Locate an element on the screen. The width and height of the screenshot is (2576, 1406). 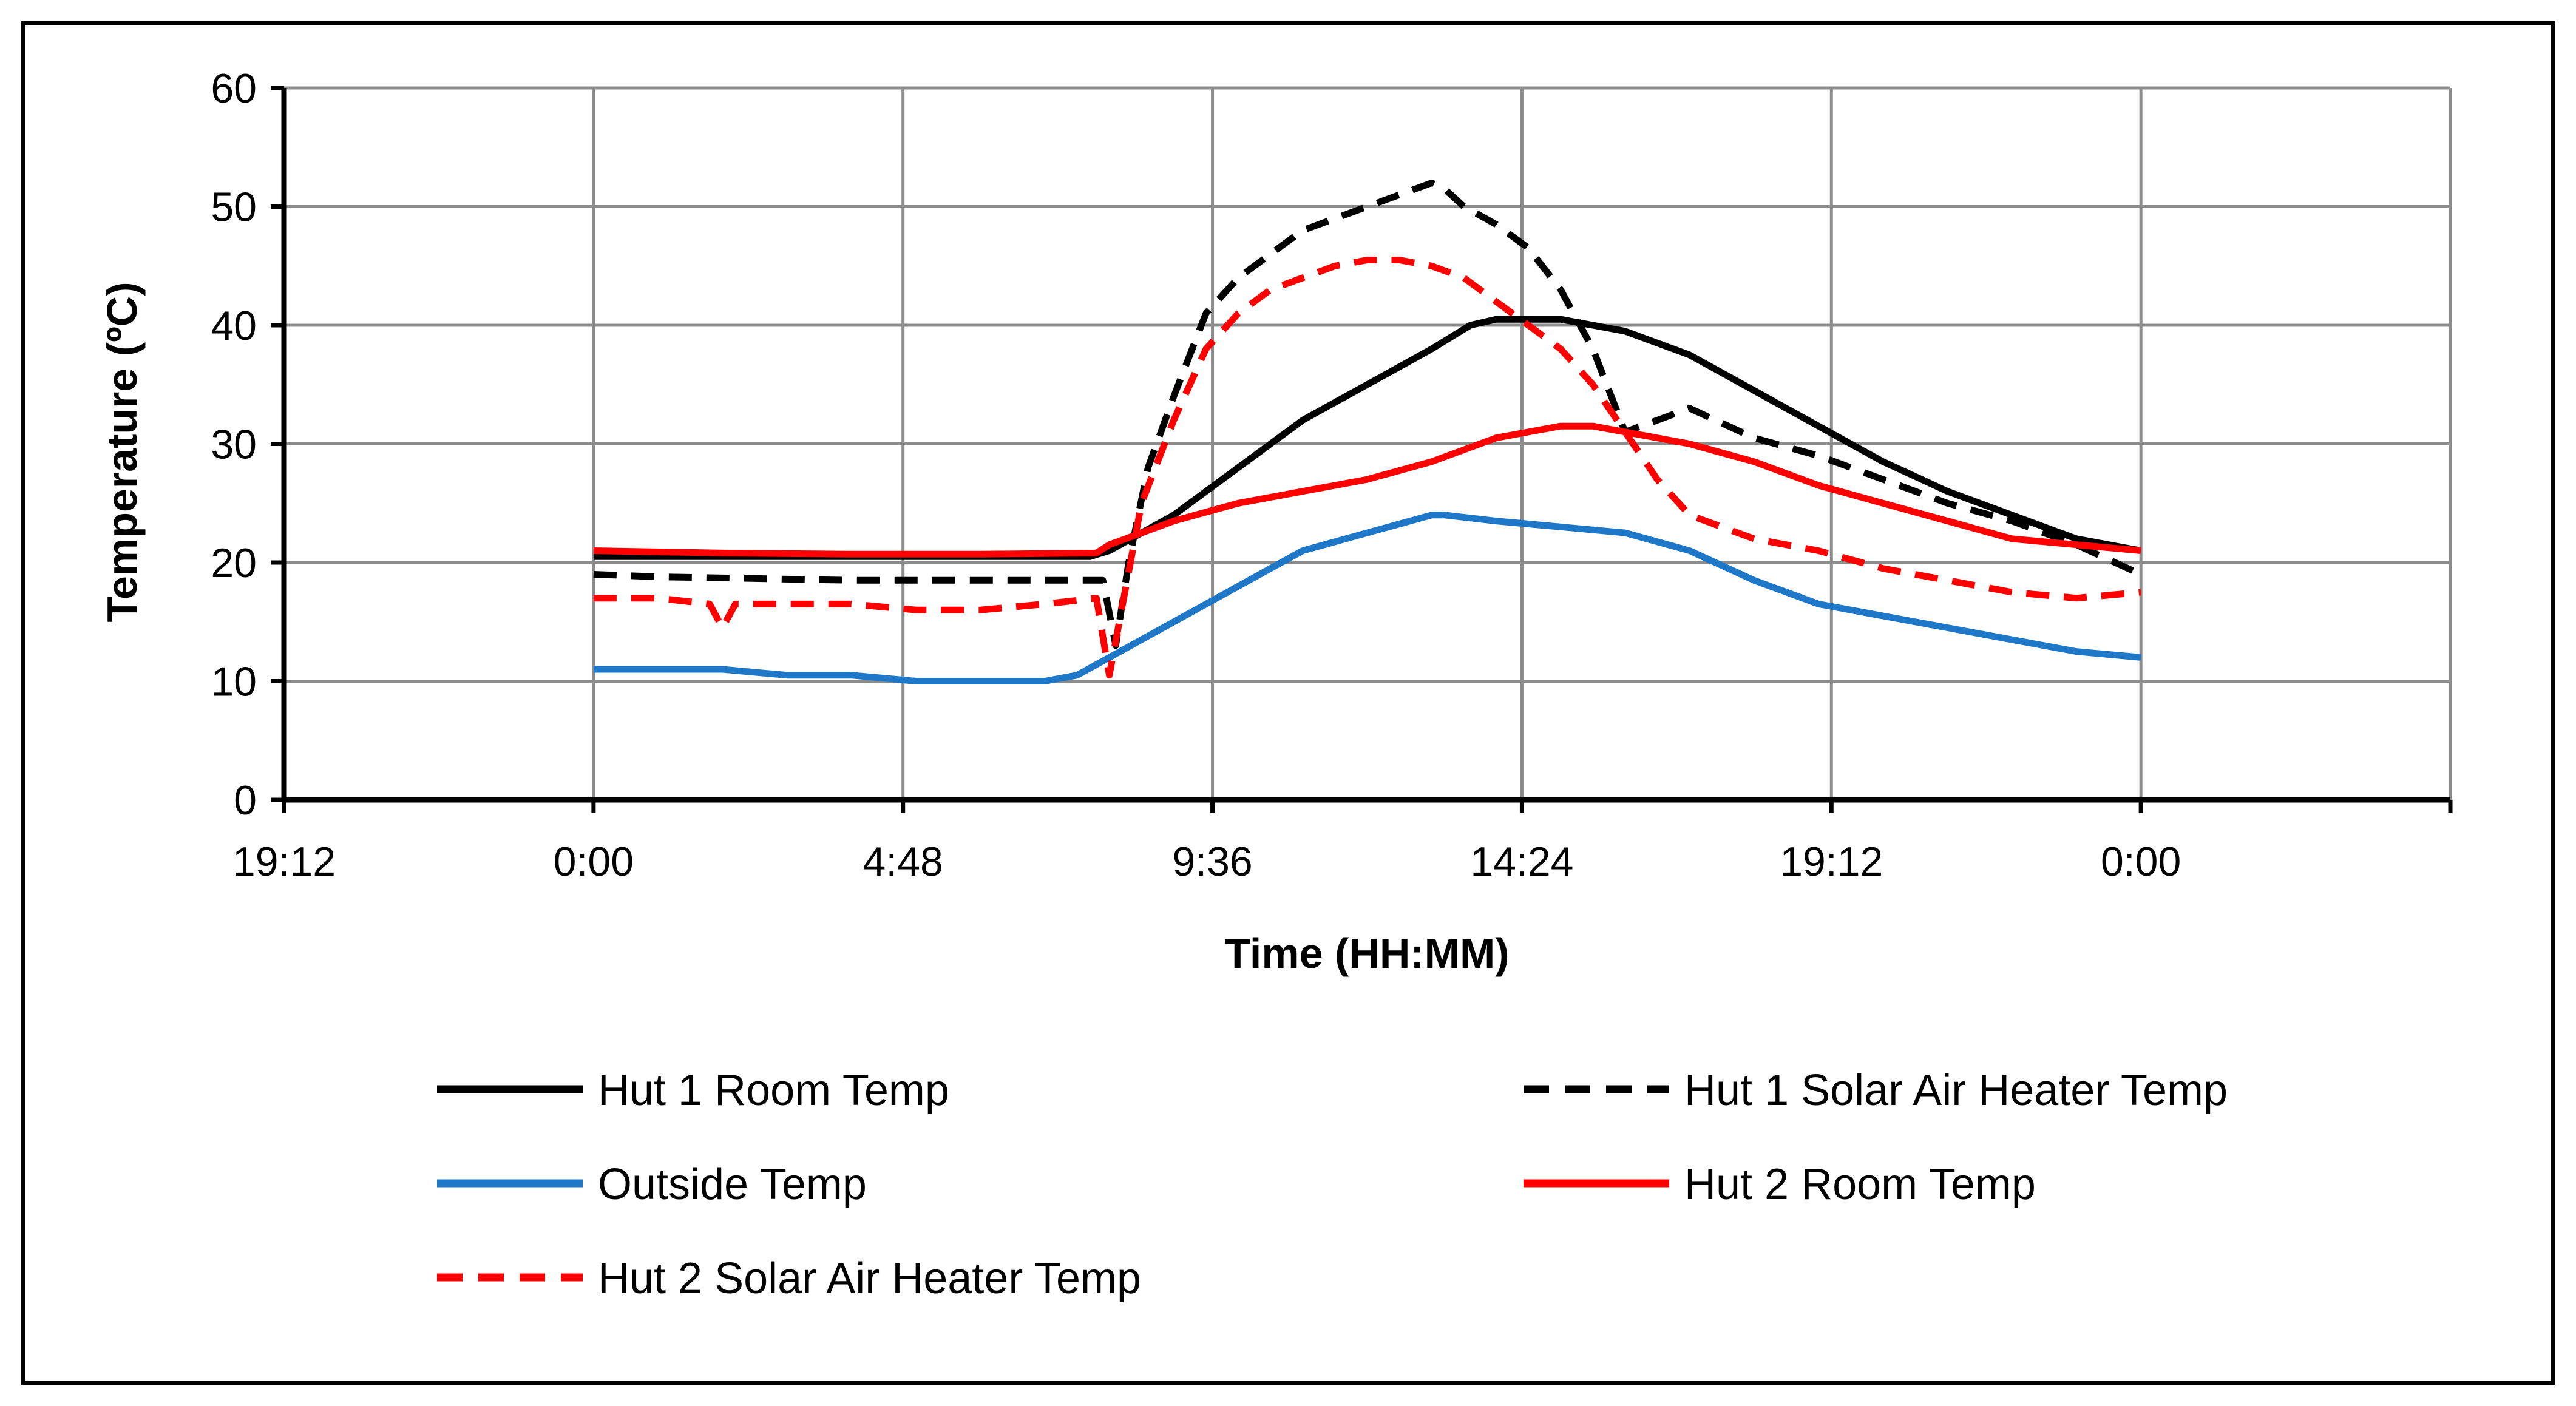
y-tick-label: 30 is located at coordinates (234, 445).